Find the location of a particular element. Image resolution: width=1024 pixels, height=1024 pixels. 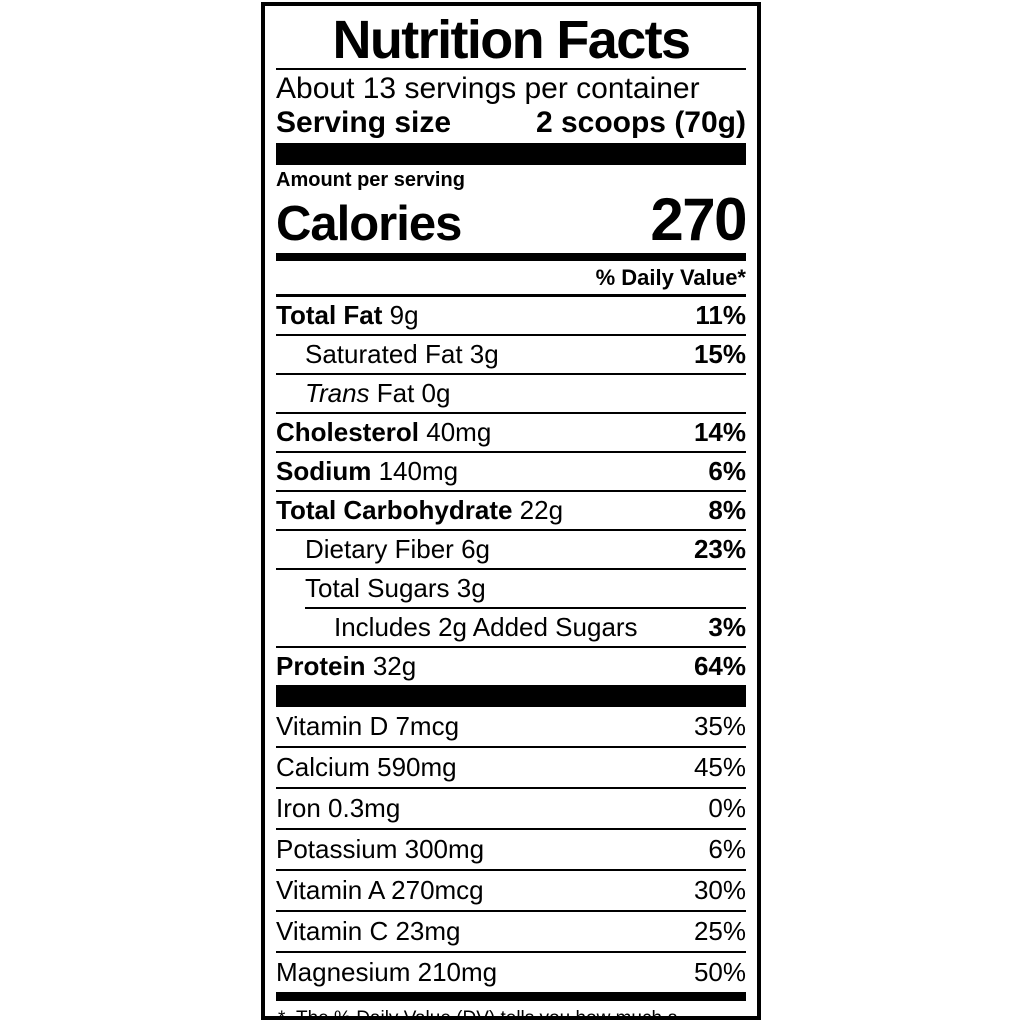

vitamin-dv: 50% is located at coordinates (719, 972).